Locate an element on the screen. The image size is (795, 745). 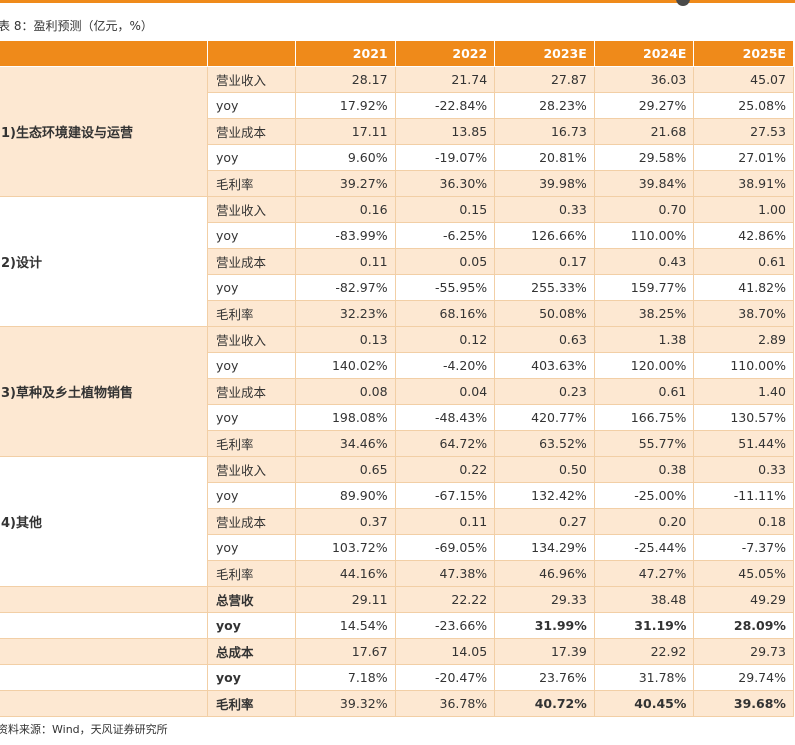
total-row: 总营收 29.11 22.22 29.33 38.48 49.29 is located at coordinates (397, 599).